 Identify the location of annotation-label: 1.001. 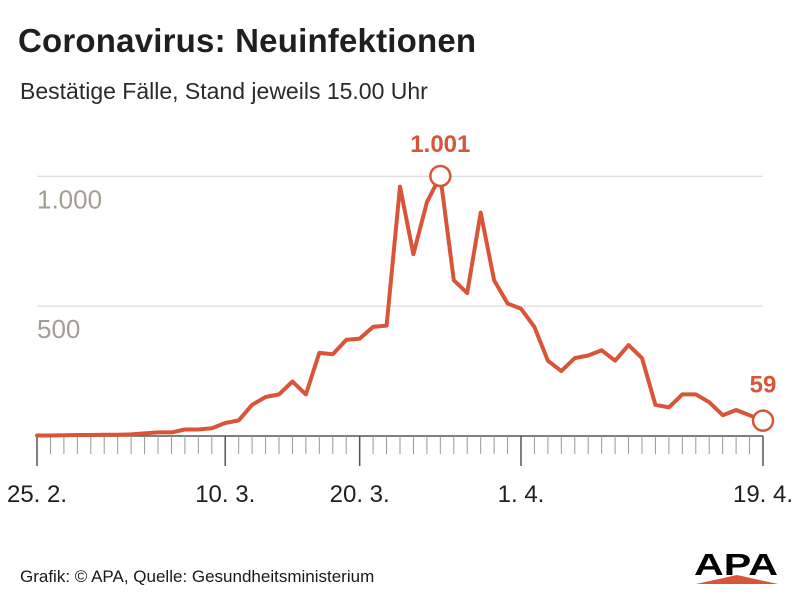
(440, 144).